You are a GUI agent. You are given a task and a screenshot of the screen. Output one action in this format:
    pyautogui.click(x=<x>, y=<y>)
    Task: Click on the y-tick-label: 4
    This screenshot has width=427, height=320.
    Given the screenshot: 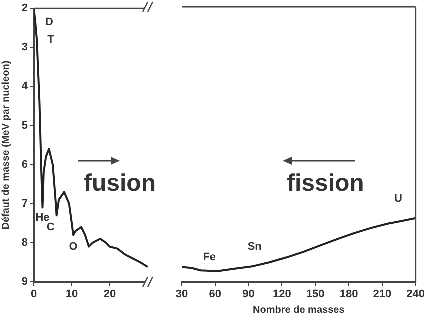 What is the action you would take?
    pyautogui.click(x=25, y=86)
    